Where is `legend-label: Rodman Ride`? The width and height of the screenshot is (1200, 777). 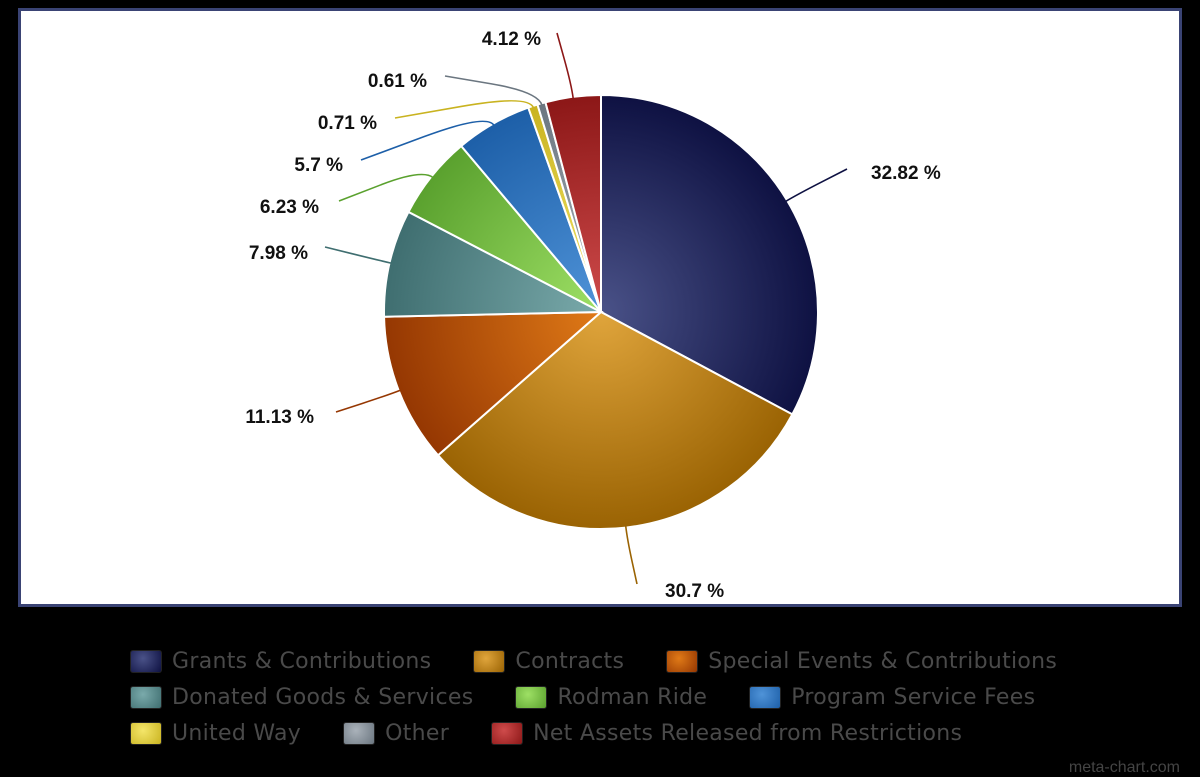
legend-label: Rodman Ride is located at coordinates (632, 697).